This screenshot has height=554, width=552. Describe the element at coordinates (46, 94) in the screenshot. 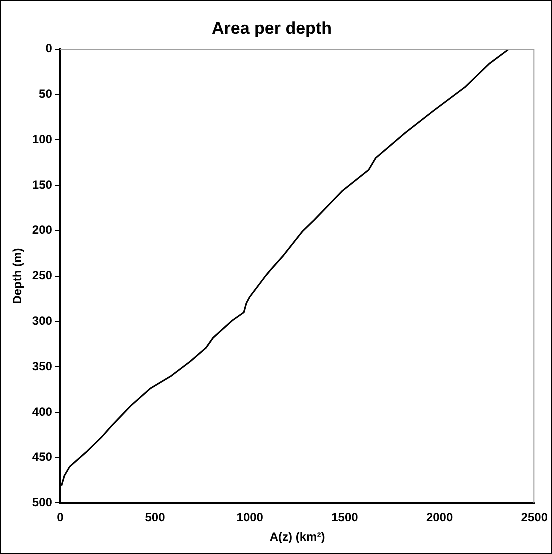

I see `y-tick-label: 50` at that location.